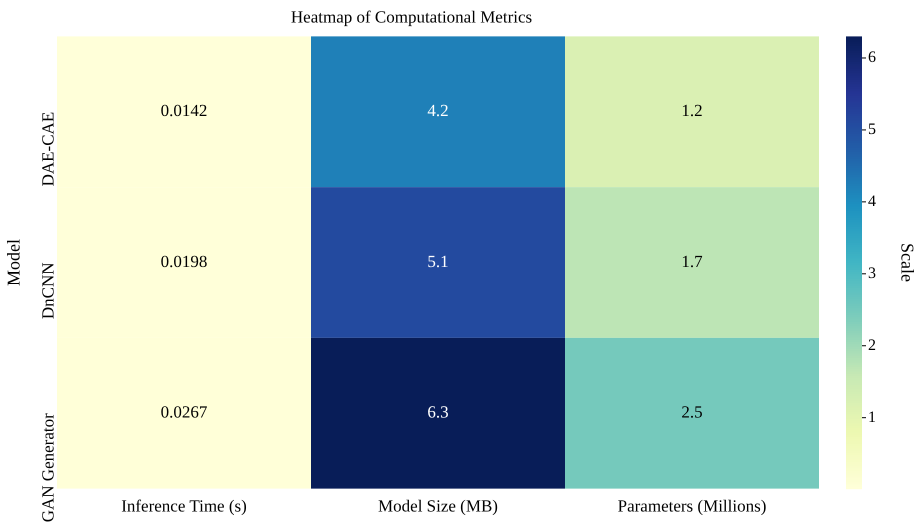 The image size is (919, 524). Describe the element at coordinates (14, 262) in the screenshot. I see `y-axis-title: Model` at that location.